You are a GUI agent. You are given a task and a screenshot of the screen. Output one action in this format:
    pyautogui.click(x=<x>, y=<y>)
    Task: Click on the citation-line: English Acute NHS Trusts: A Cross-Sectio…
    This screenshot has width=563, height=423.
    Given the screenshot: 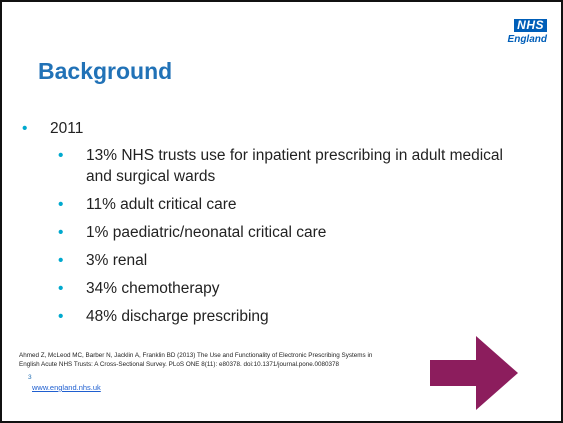 What is the action you would take?
    pyautogui.click(x=179, y=364)
    